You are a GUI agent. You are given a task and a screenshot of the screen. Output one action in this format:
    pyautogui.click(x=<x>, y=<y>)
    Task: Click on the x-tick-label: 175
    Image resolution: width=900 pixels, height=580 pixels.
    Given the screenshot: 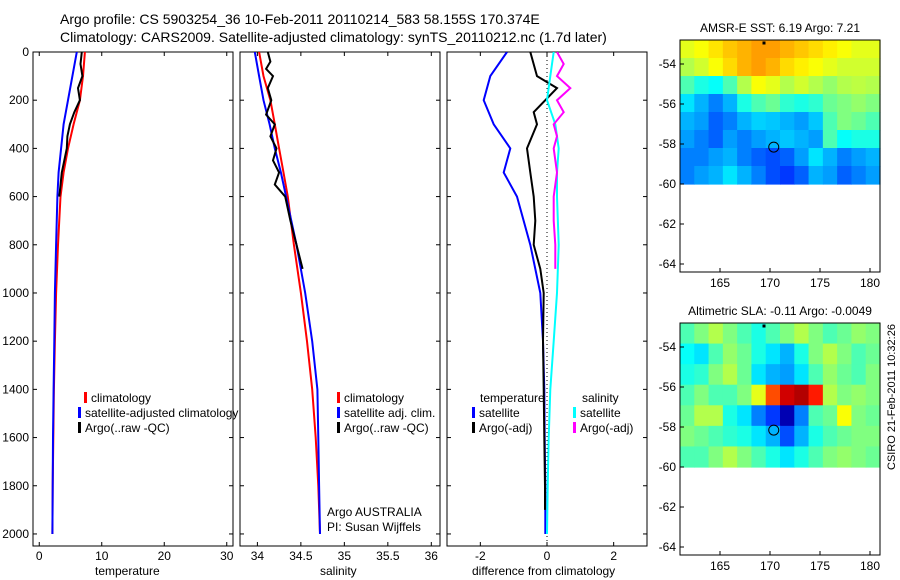 What is the action you would take?
    pyautogui.click(x=820, y=283)
    